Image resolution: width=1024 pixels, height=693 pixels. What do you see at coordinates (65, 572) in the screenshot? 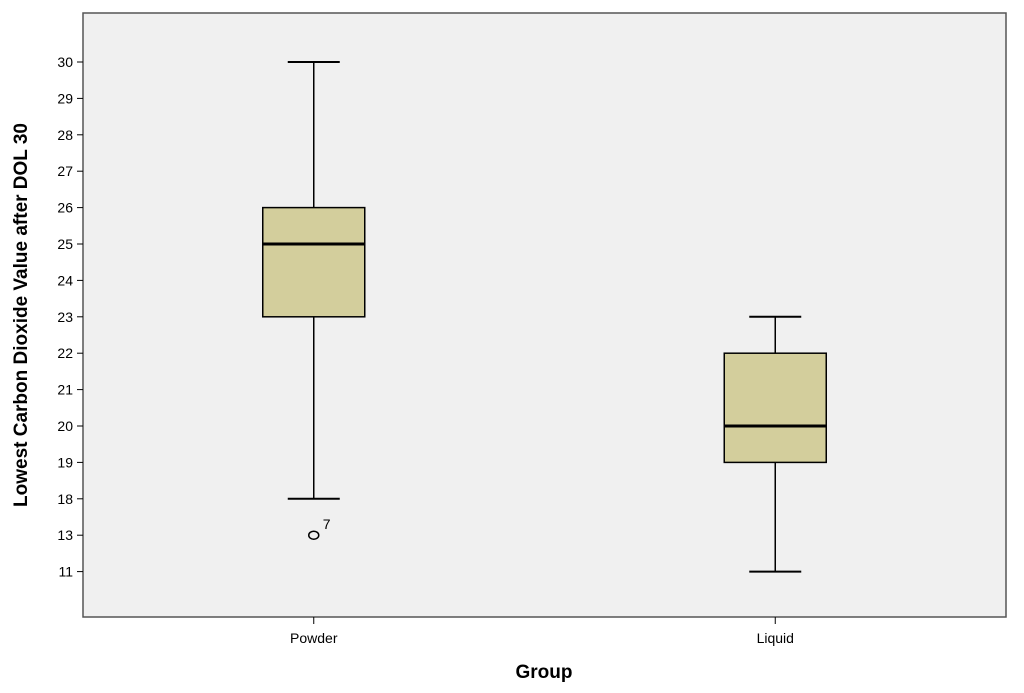
I see `y-tick-label: 11` at bounding box center [65, 572].